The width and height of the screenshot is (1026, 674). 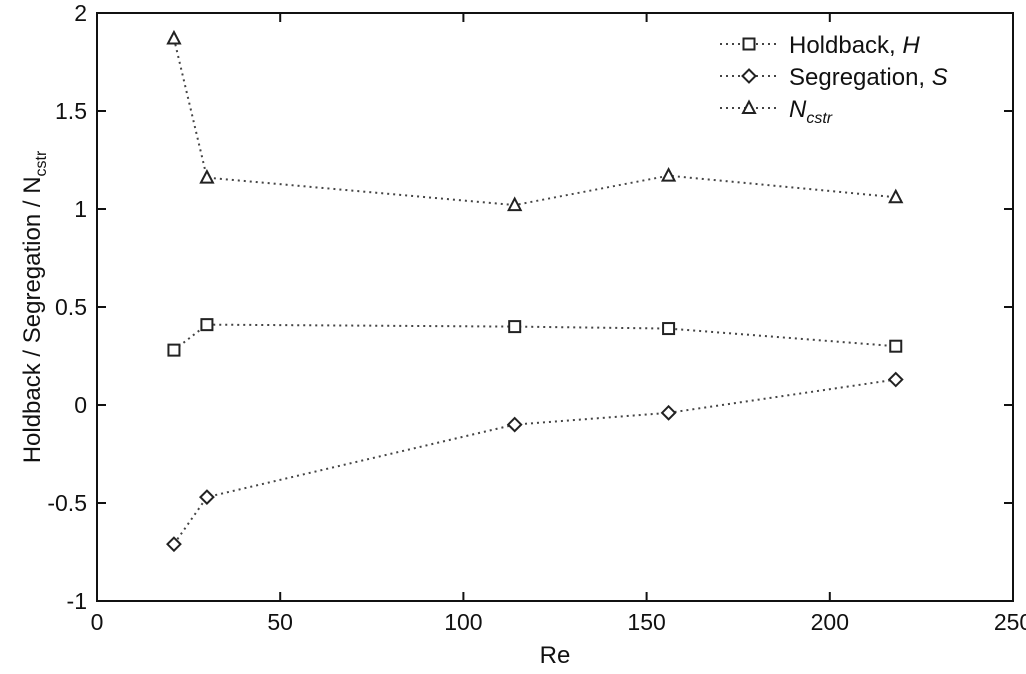 What do you see at coordinates (80, 13) in the screenshot?
I see `y-tick-label: 2` at bounding box center [80, 13].